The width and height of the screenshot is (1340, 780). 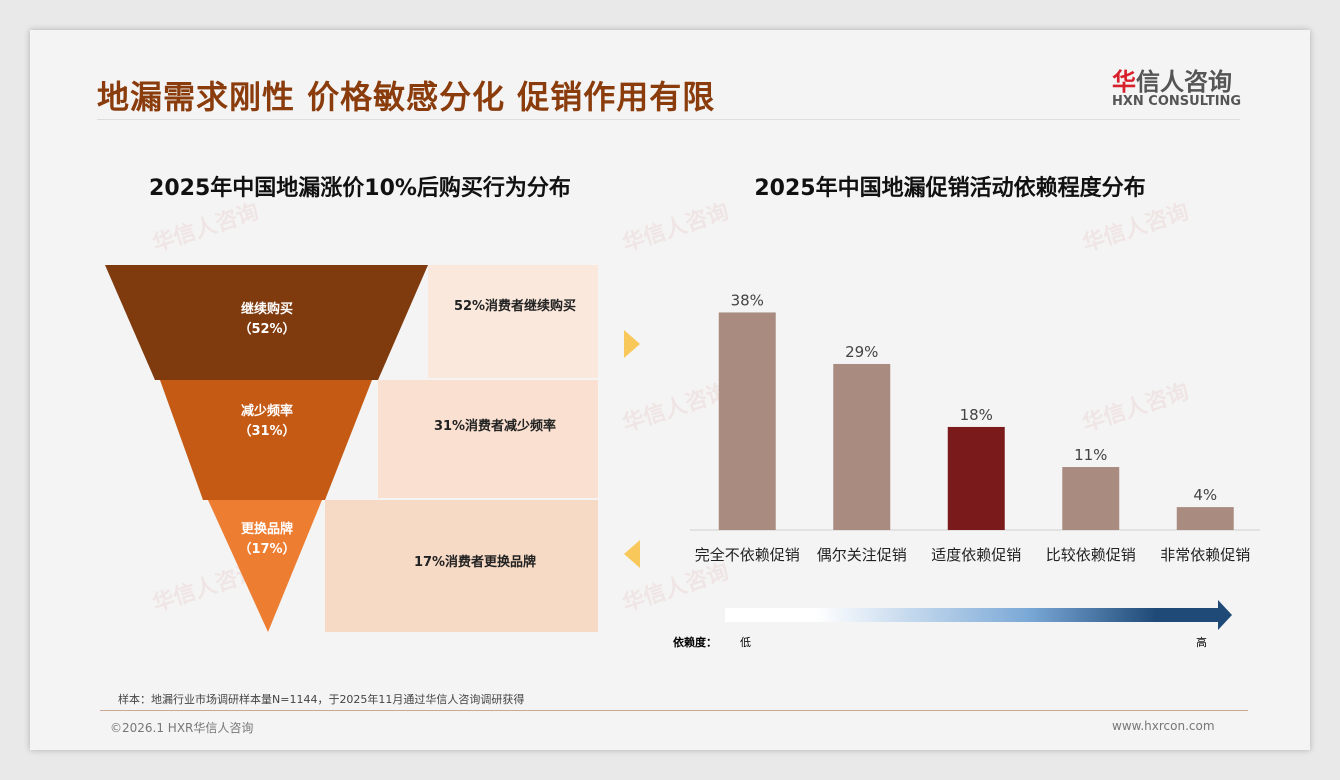 What do you see at coordinates (266, 411) in the screenshot?
I see `stage-label: 减少频率` at bounding box center [266, 411].